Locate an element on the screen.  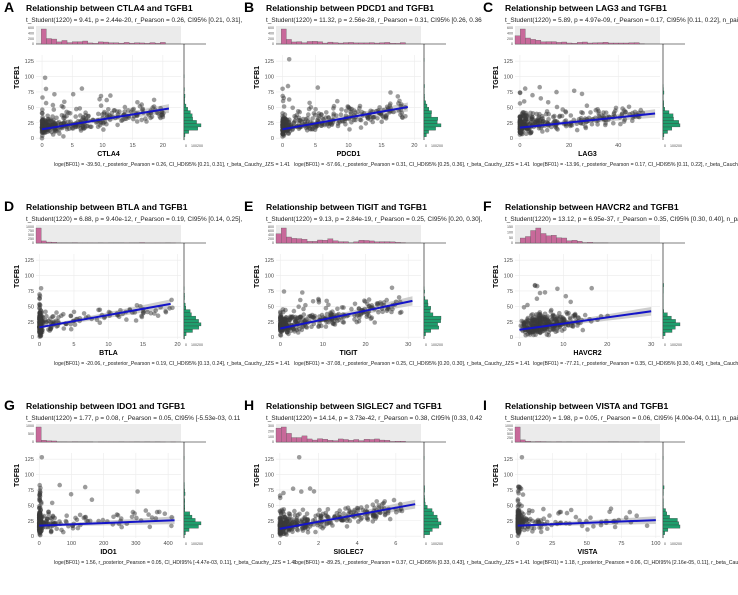
x-tick-label: 20 is located at coordinates (163, 146).